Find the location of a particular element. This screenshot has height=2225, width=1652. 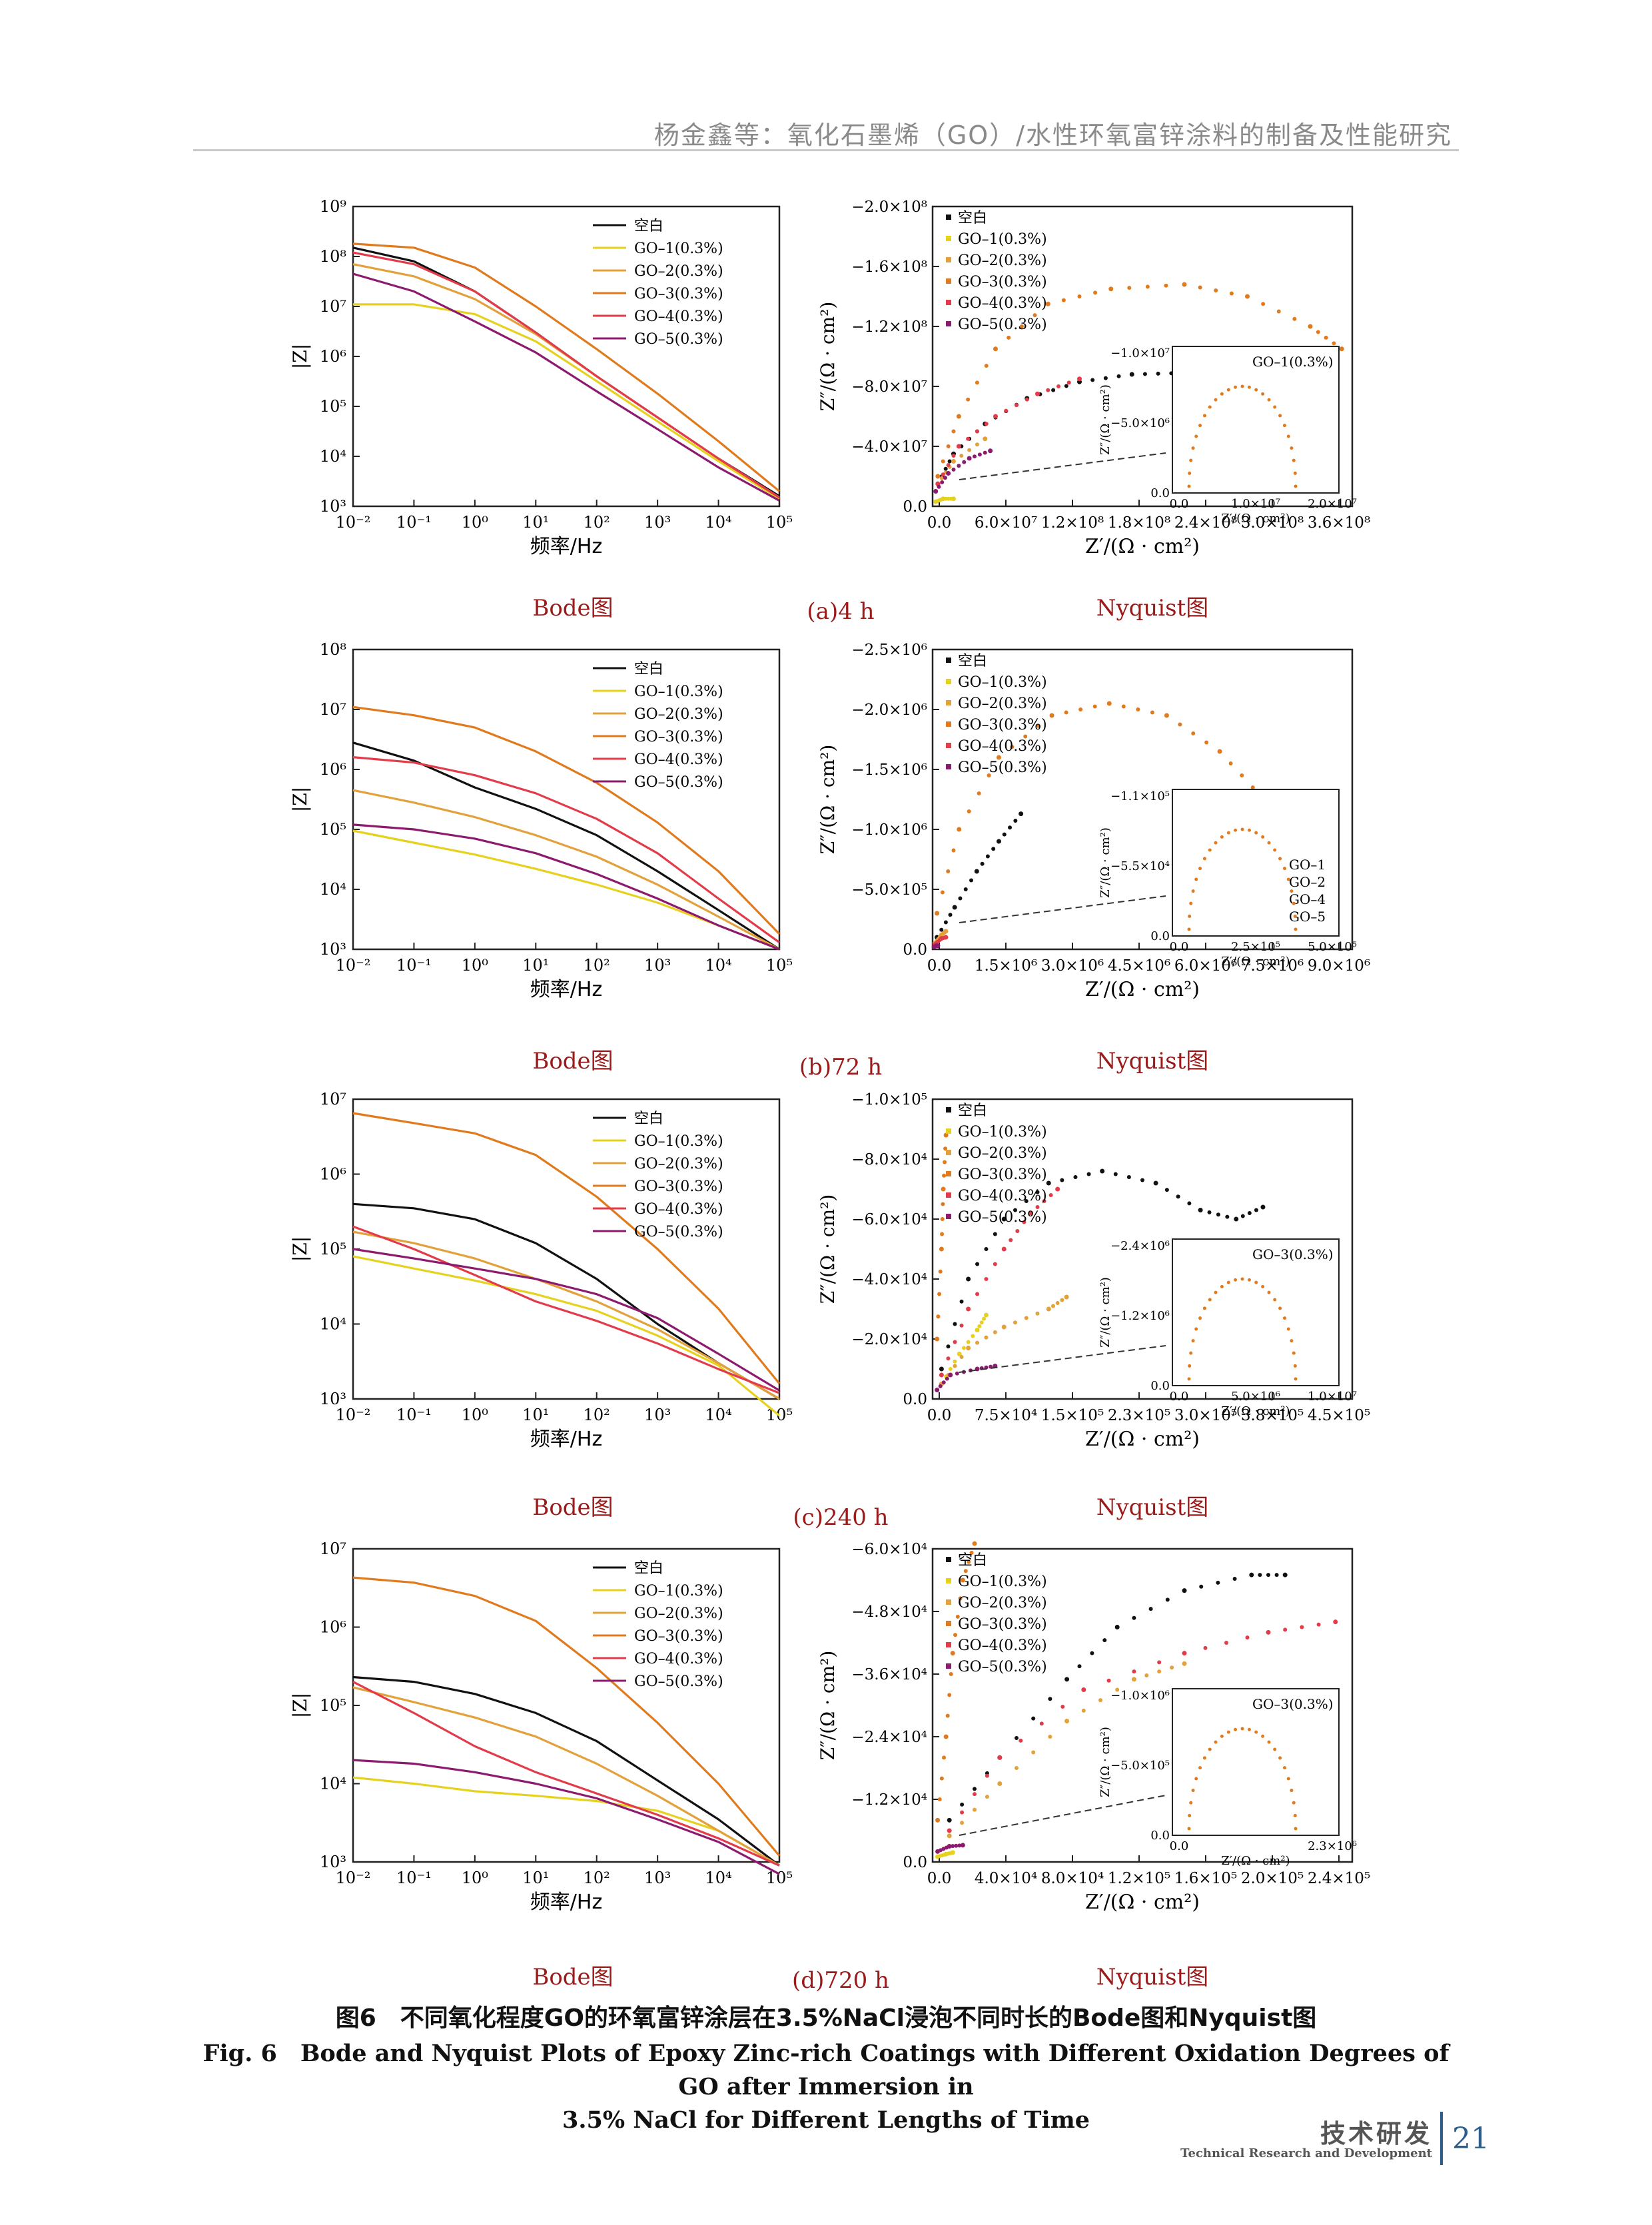

y-axis-label: |Z| is located at coordinates (300, 1705).